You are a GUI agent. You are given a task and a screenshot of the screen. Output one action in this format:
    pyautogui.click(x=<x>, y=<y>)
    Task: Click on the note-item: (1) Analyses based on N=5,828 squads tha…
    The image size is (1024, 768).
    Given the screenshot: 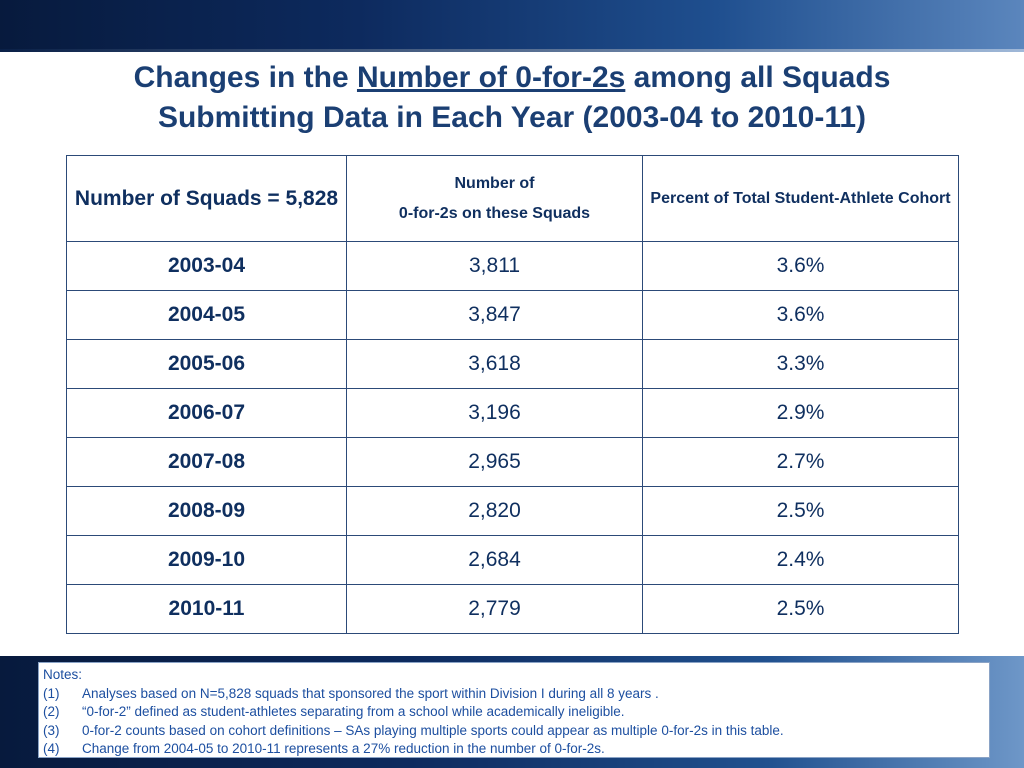 What is the action you would take?
    pyautogui.click(x=514, y=694)
    